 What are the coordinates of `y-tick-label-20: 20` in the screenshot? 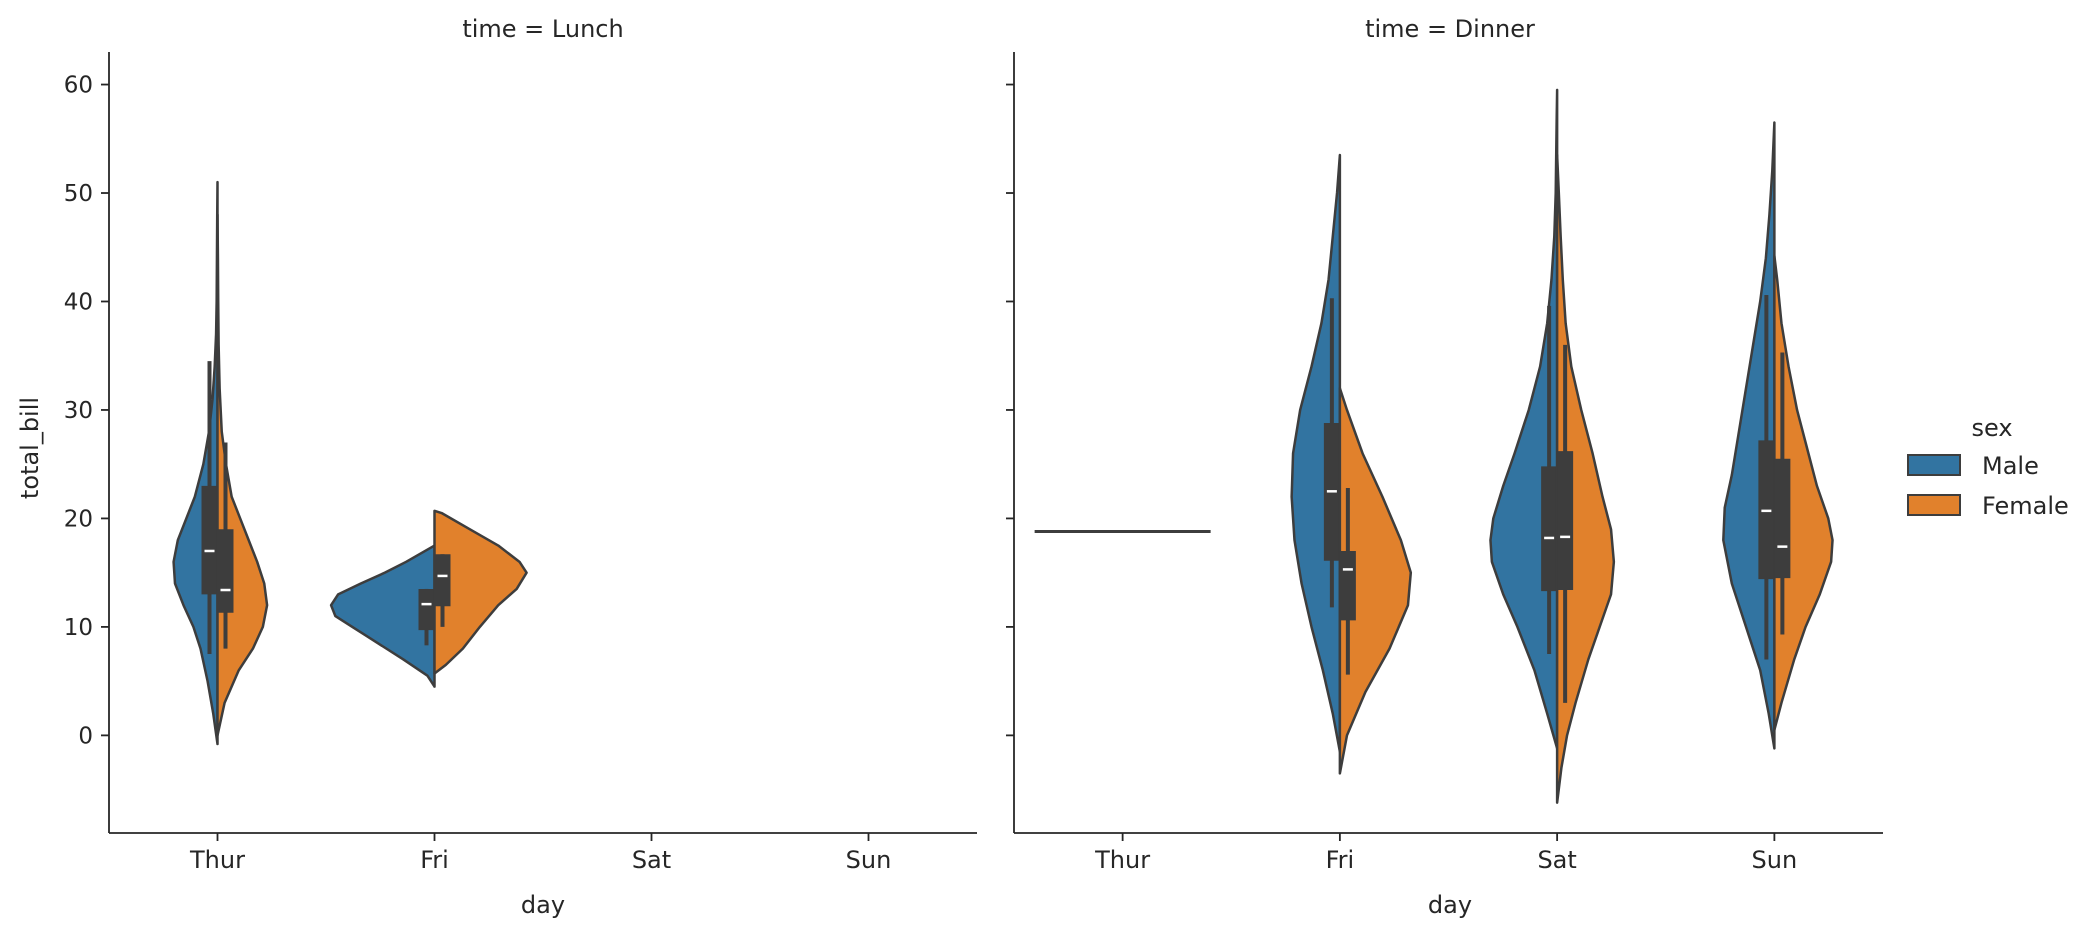 It's located at (78, 519).